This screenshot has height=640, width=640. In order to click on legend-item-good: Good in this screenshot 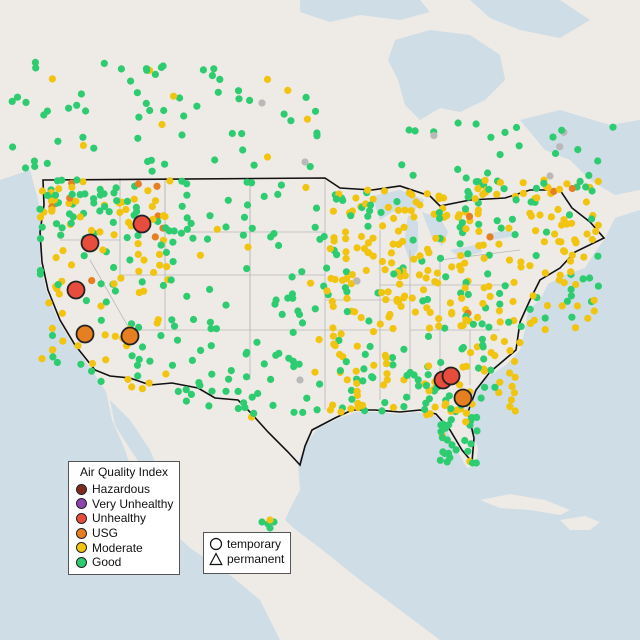, I will do `click(124, 562)`.